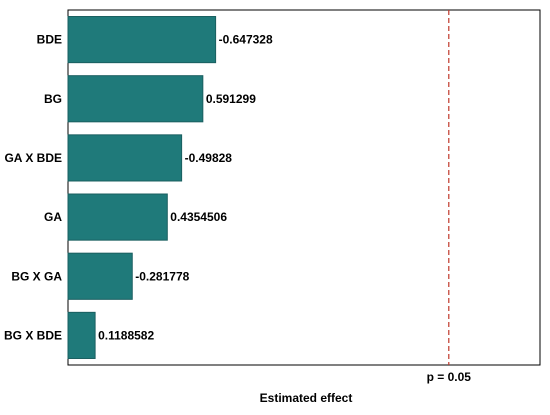 The image size is (550, 415). What do you see at coordinates (33, 158) in the screenshot?
I see `category-label: GA X BDE` at bounding box center [33, 158].